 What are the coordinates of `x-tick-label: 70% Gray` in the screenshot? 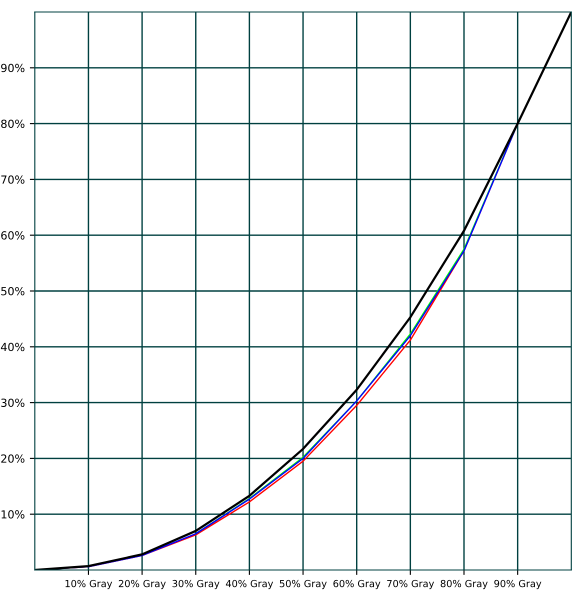 It's located at (410, 585).